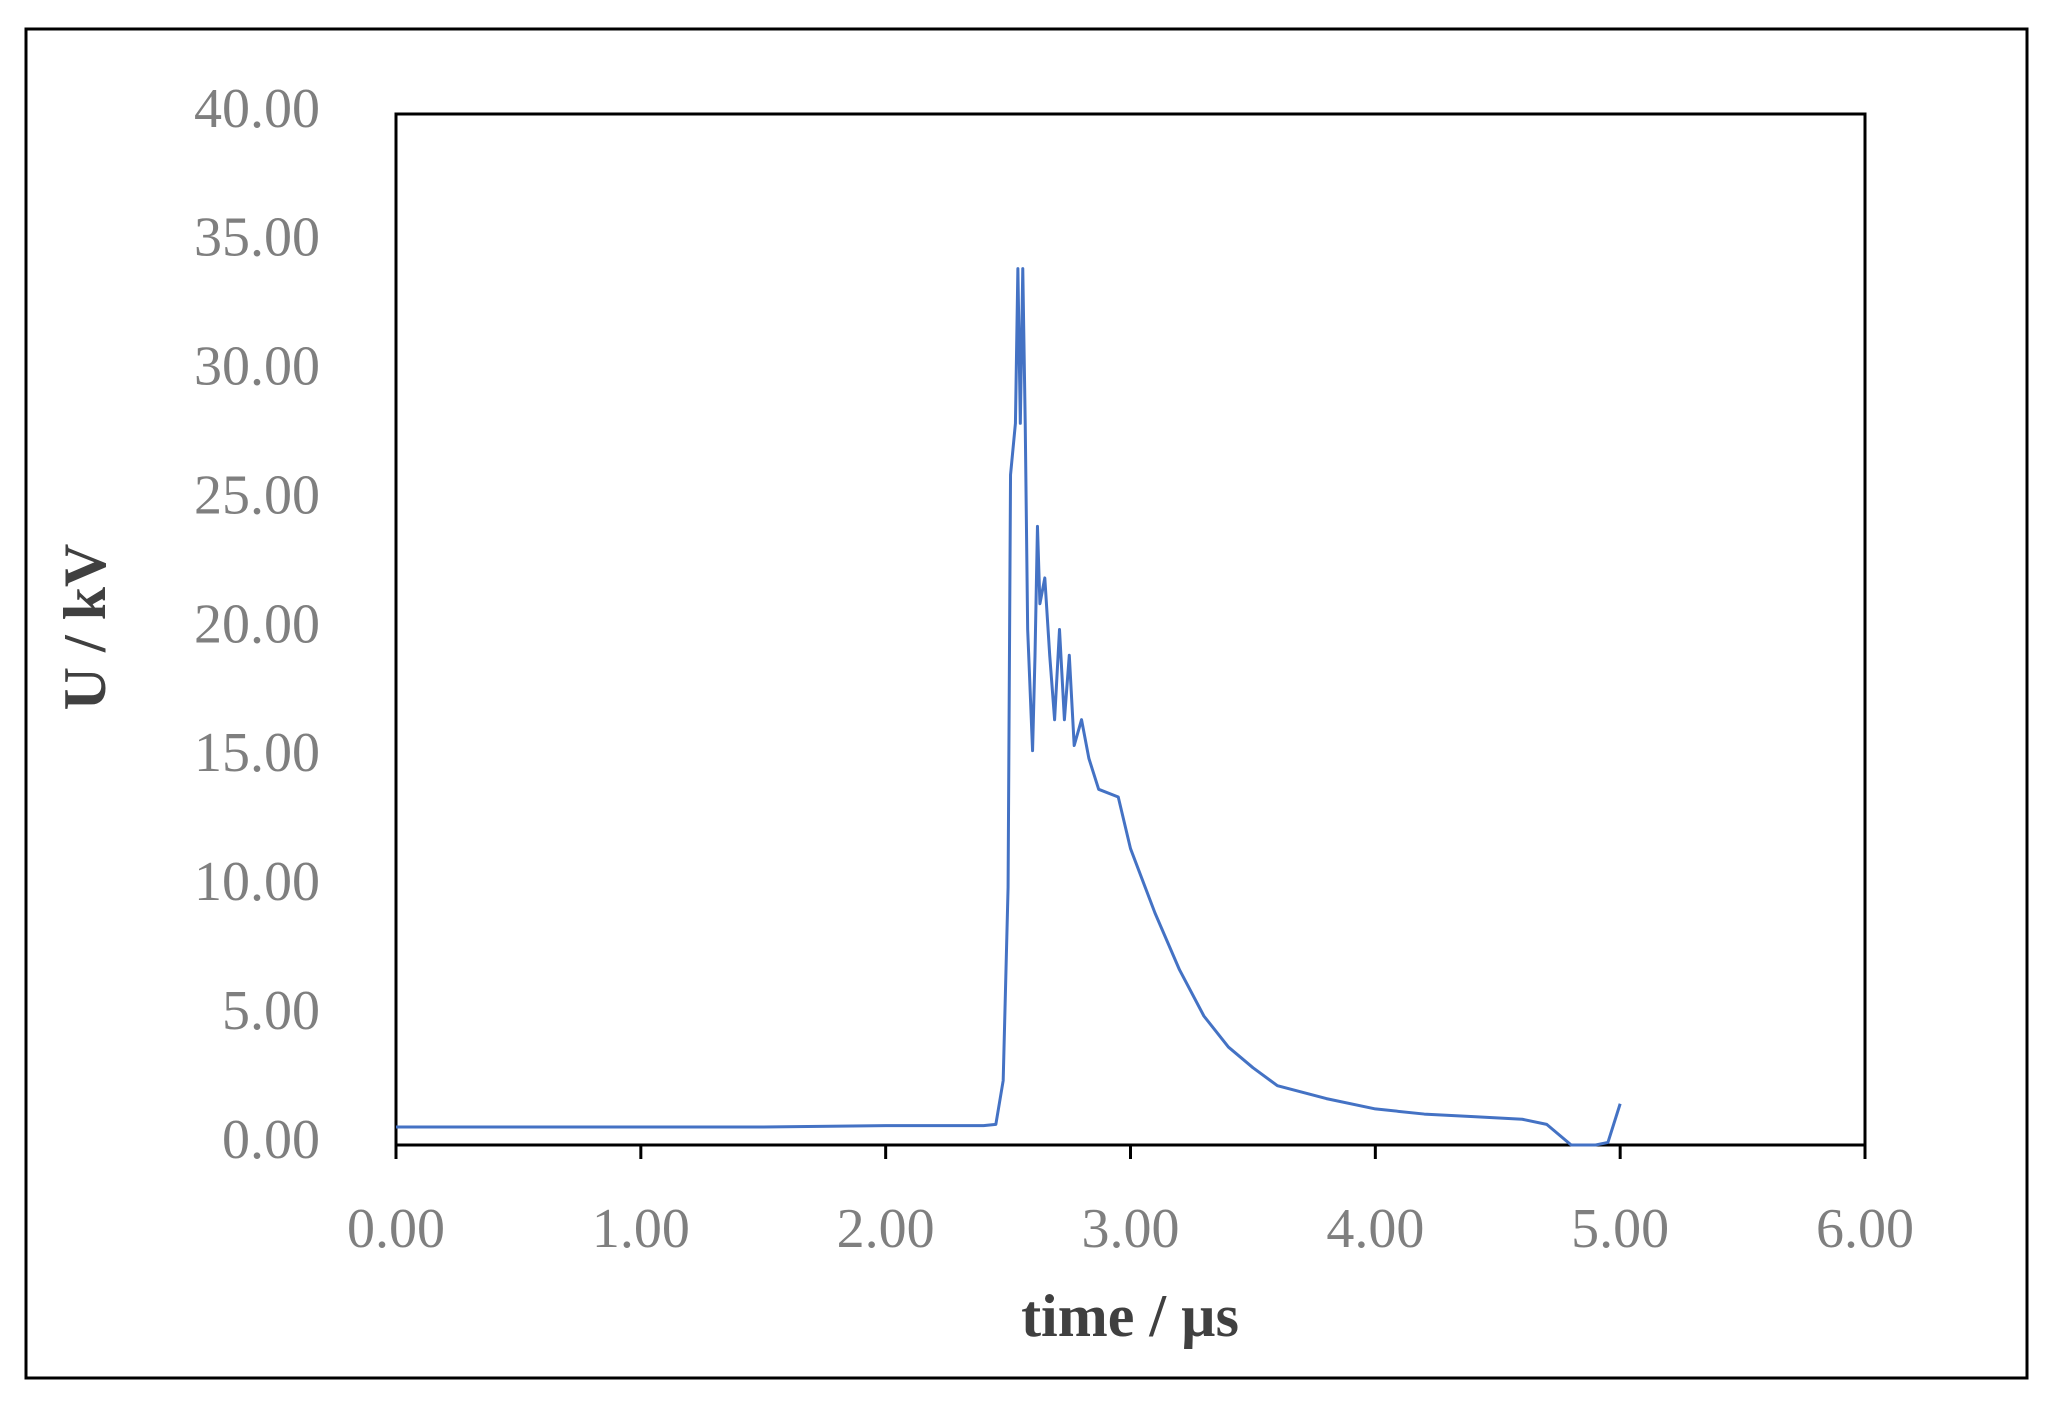 This screenshot has width=2048, height=1419. I want to click on y-tick-label: 0.00, so click(271, 1140).